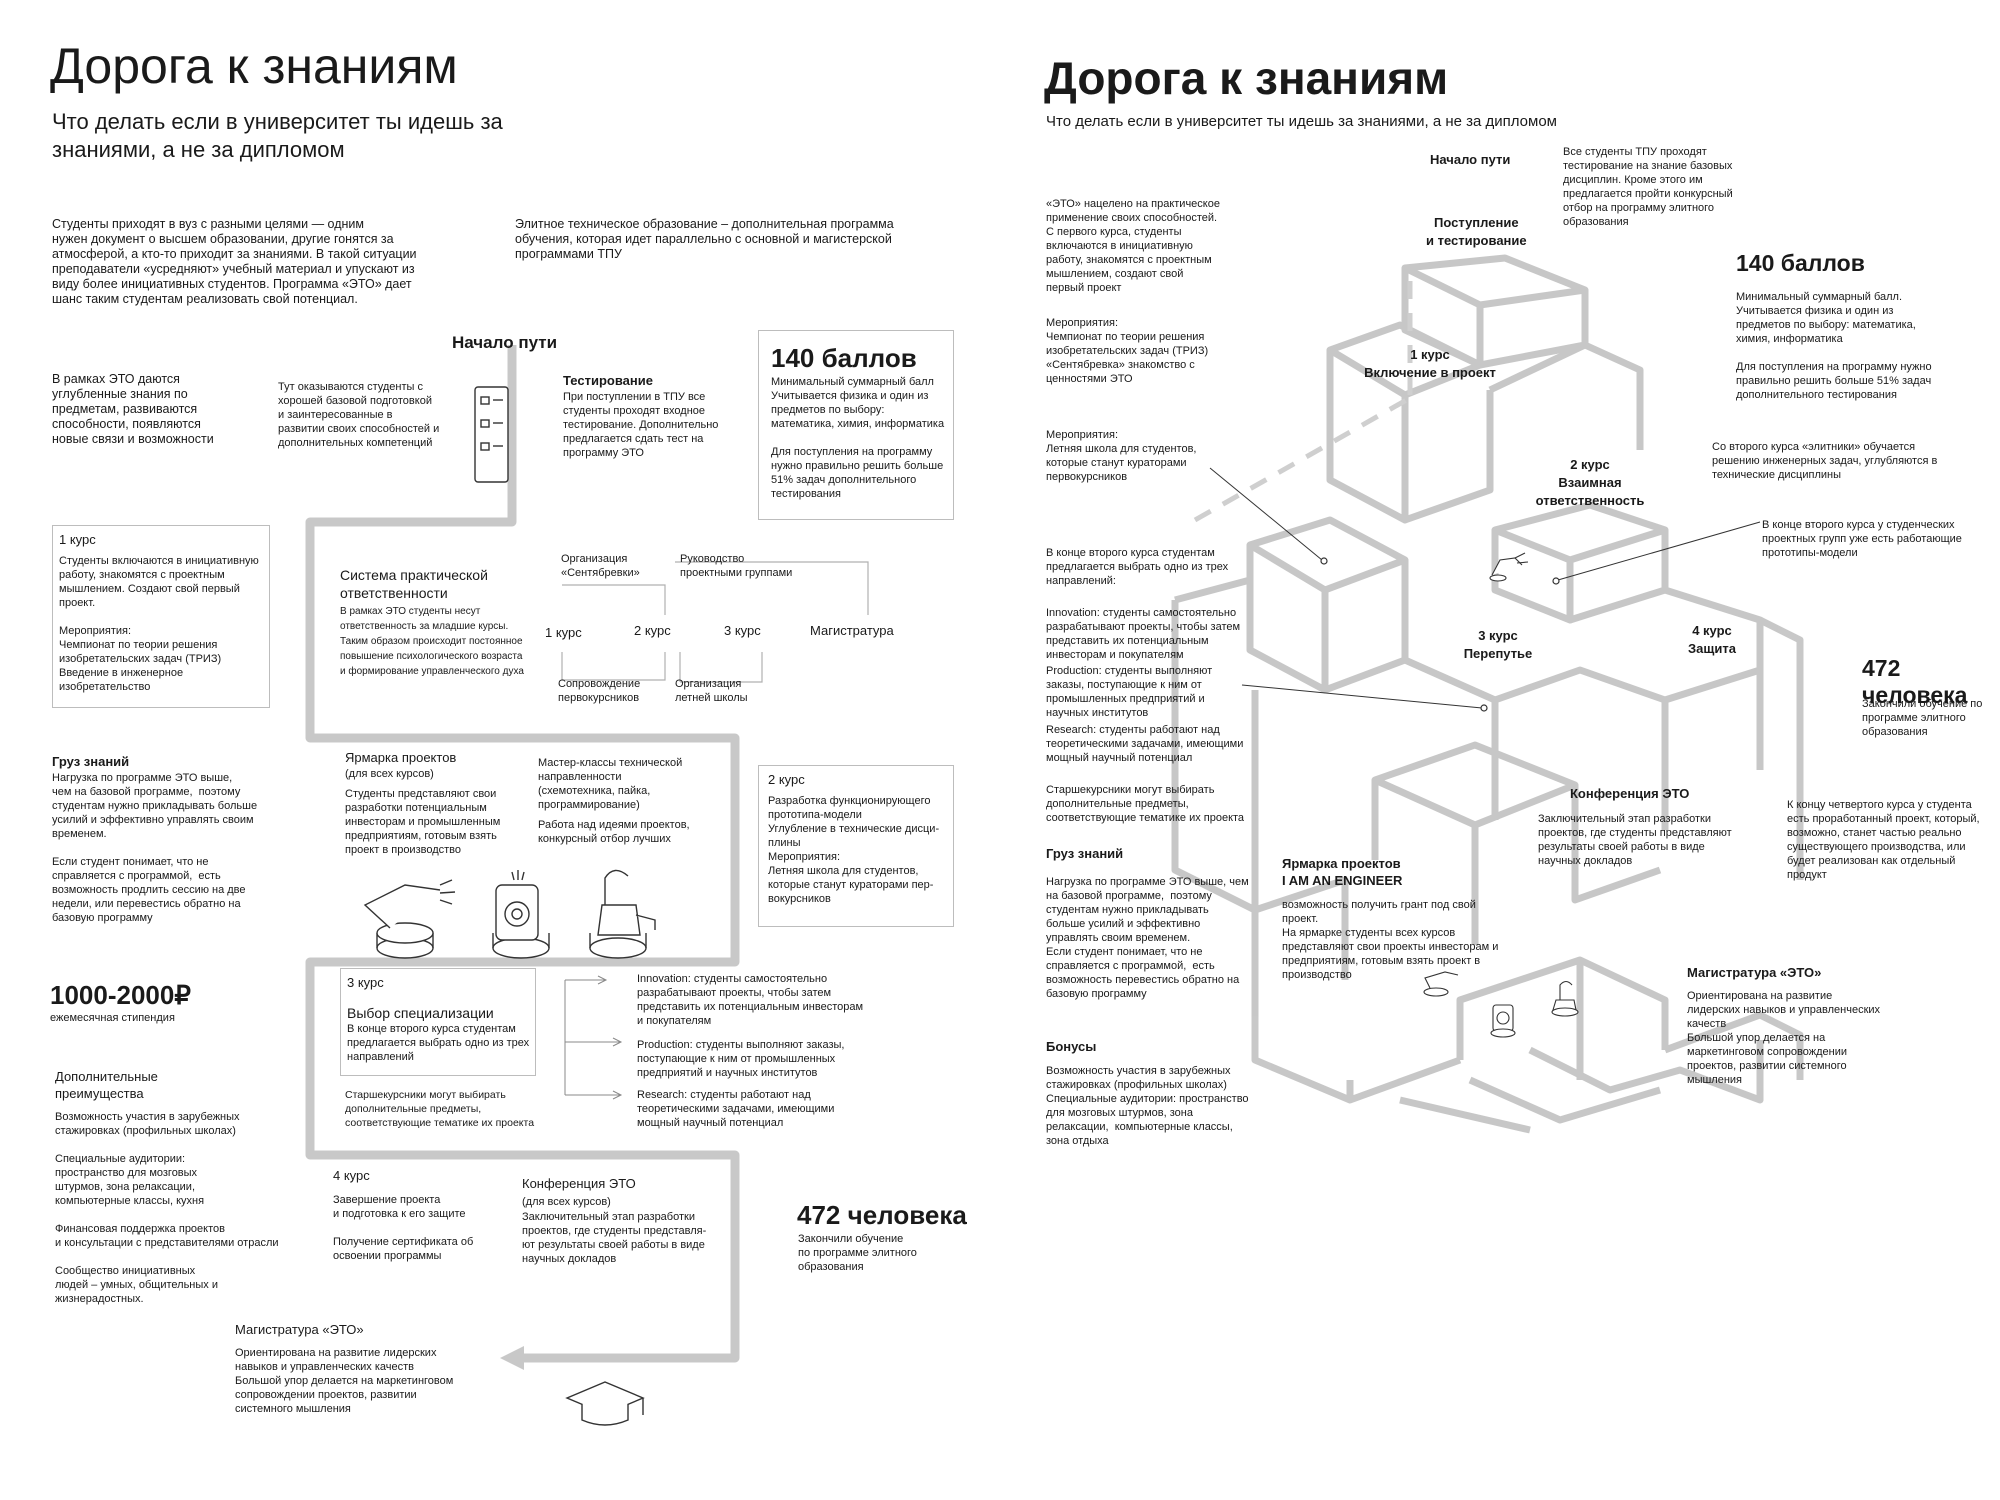  I want to click on summer-org-text: Организация летней школы, so click(711, 691).